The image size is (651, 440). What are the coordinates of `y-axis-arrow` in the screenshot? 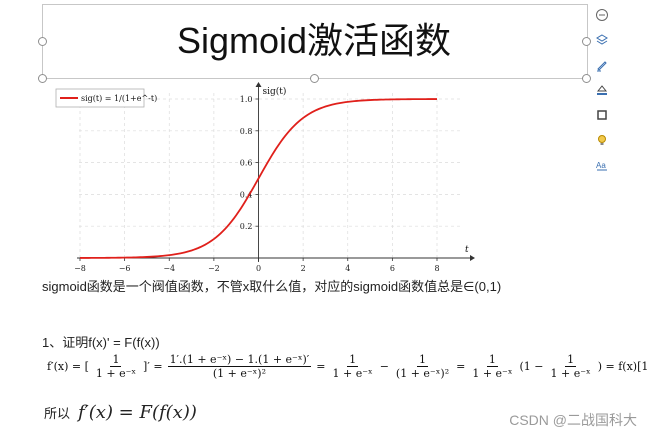 It's located at (258, 84).